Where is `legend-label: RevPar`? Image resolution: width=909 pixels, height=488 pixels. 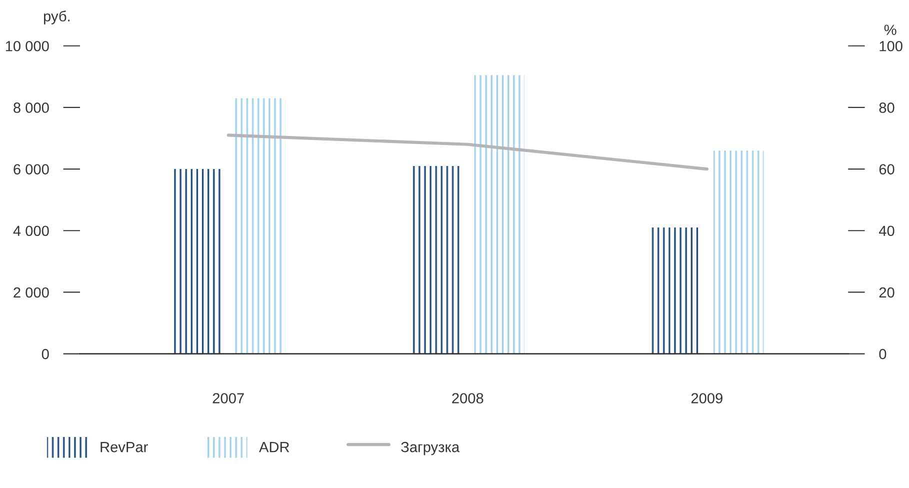
legend-label: RevPar is located at coordinates (124, 447).